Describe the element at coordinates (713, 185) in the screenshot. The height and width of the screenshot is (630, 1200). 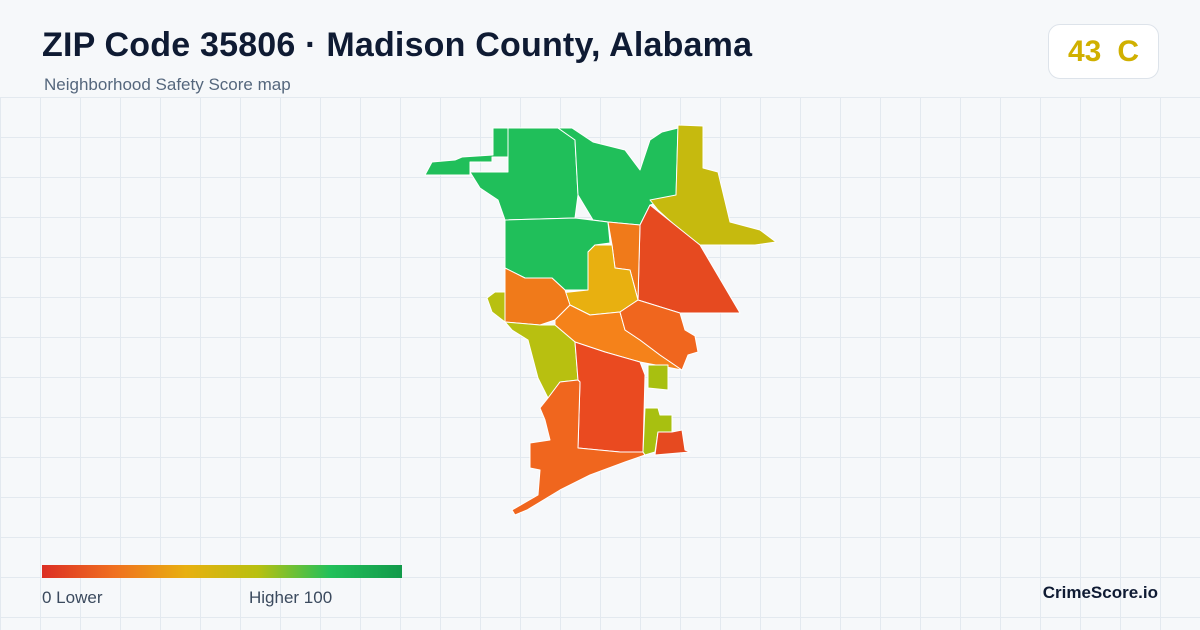
I see `region-northeast-spur` at that location.